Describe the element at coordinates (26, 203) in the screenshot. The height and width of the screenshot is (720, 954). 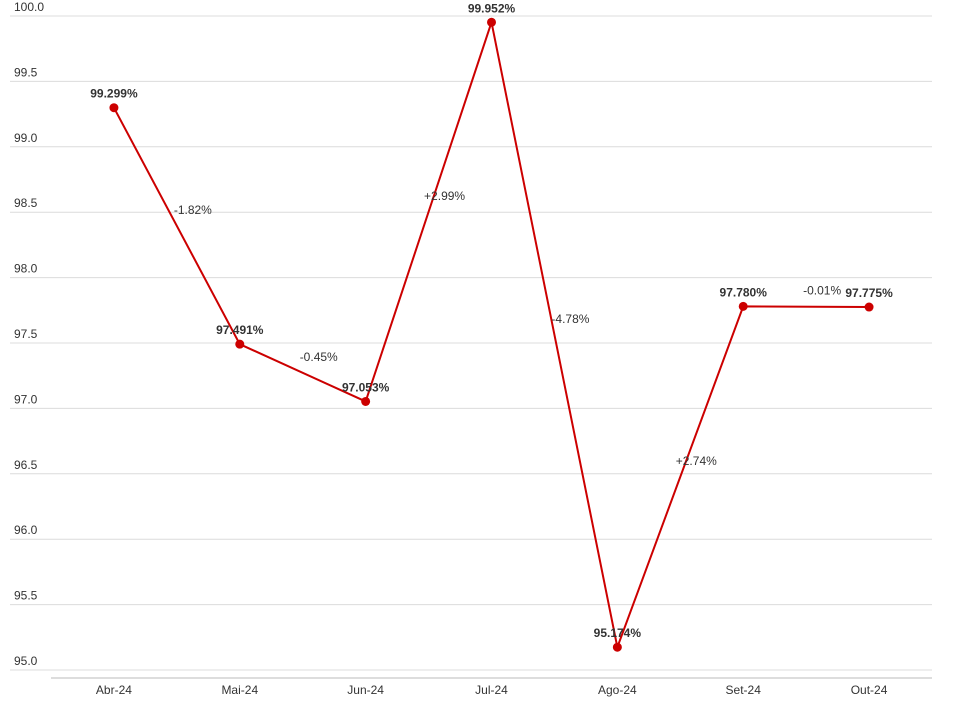
I see `y-tick-label: 98.5` at that location.